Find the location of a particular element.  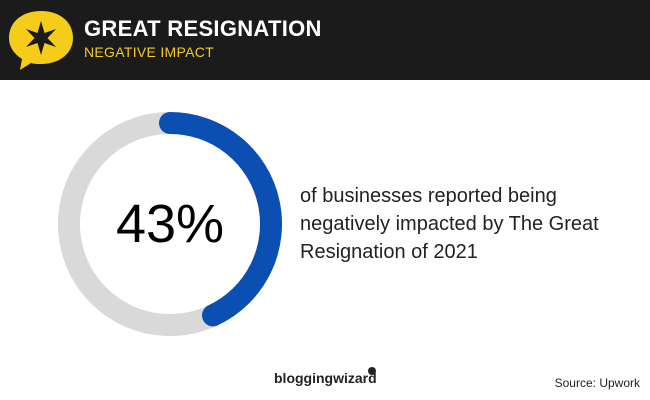

page-title: GREAT RESIGNATION is located at coordinates (203, 28).